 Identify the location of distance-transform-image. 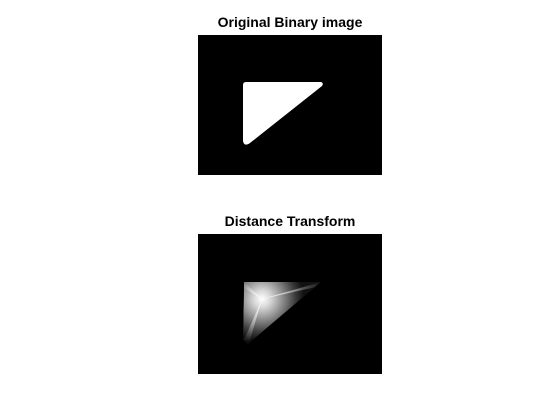
(290, 304).